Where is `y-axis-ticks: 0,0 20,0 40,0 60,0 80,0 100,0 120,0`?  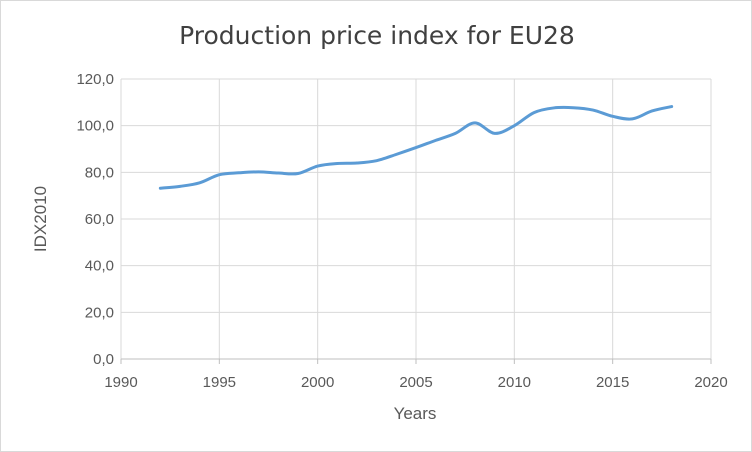
y-axis-ticks: 0,0 20,0 40,0 60,0 80,0 100,0 120,0 is located at coordinates (95, 219).